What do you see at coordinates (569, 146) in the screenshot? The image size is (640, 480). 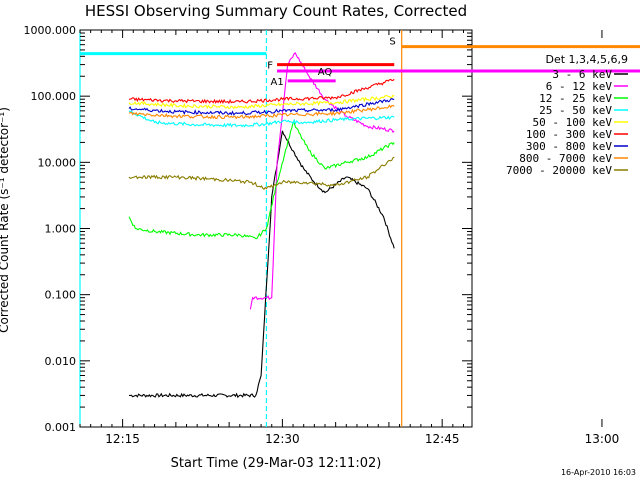 I see `legend-label-300-800-kev: 300 - 800 keV` at bounding box center [569, 146].